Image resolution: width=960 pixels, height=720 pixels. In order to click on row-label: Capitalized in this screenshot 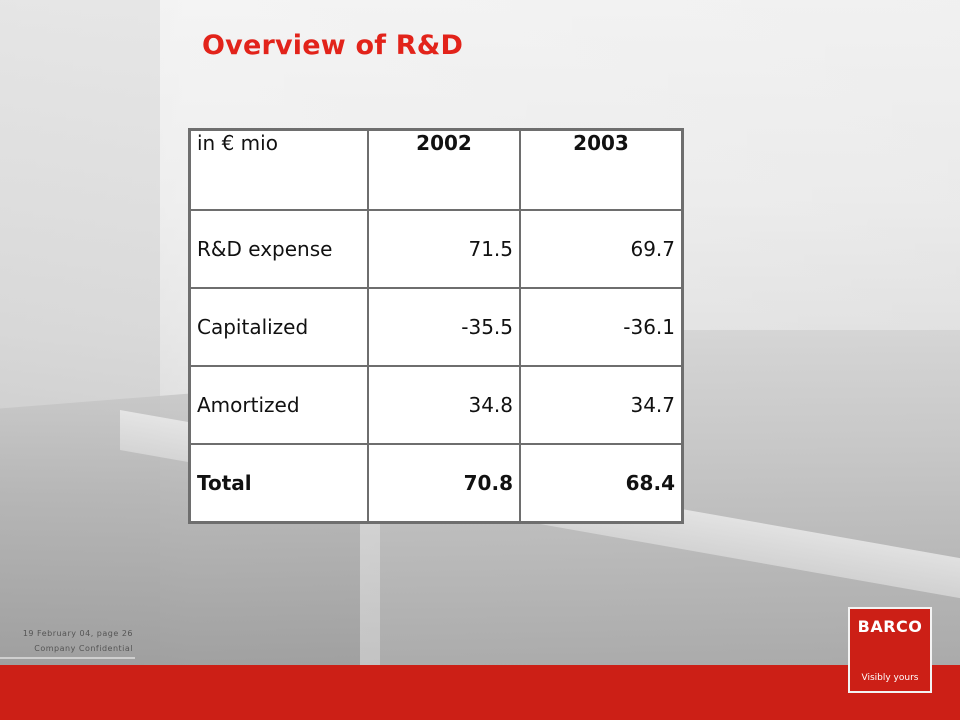, I will do `click(278, 327)`.